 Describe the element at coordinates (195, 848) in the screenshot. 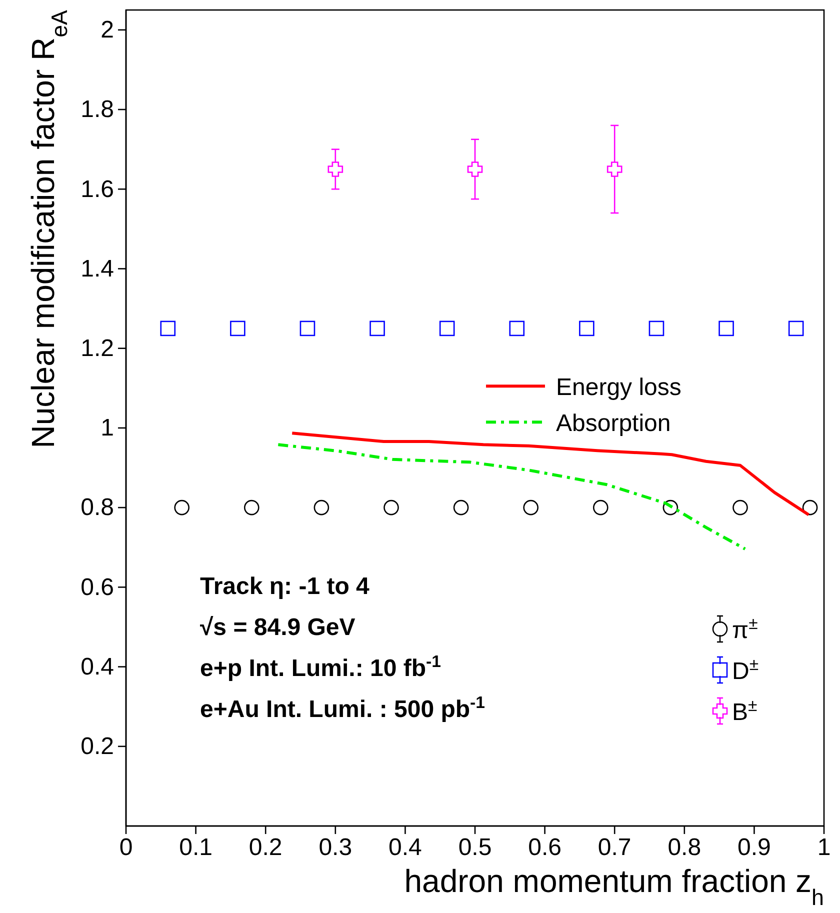

I see `x-tick-label: 0.1` at that location.